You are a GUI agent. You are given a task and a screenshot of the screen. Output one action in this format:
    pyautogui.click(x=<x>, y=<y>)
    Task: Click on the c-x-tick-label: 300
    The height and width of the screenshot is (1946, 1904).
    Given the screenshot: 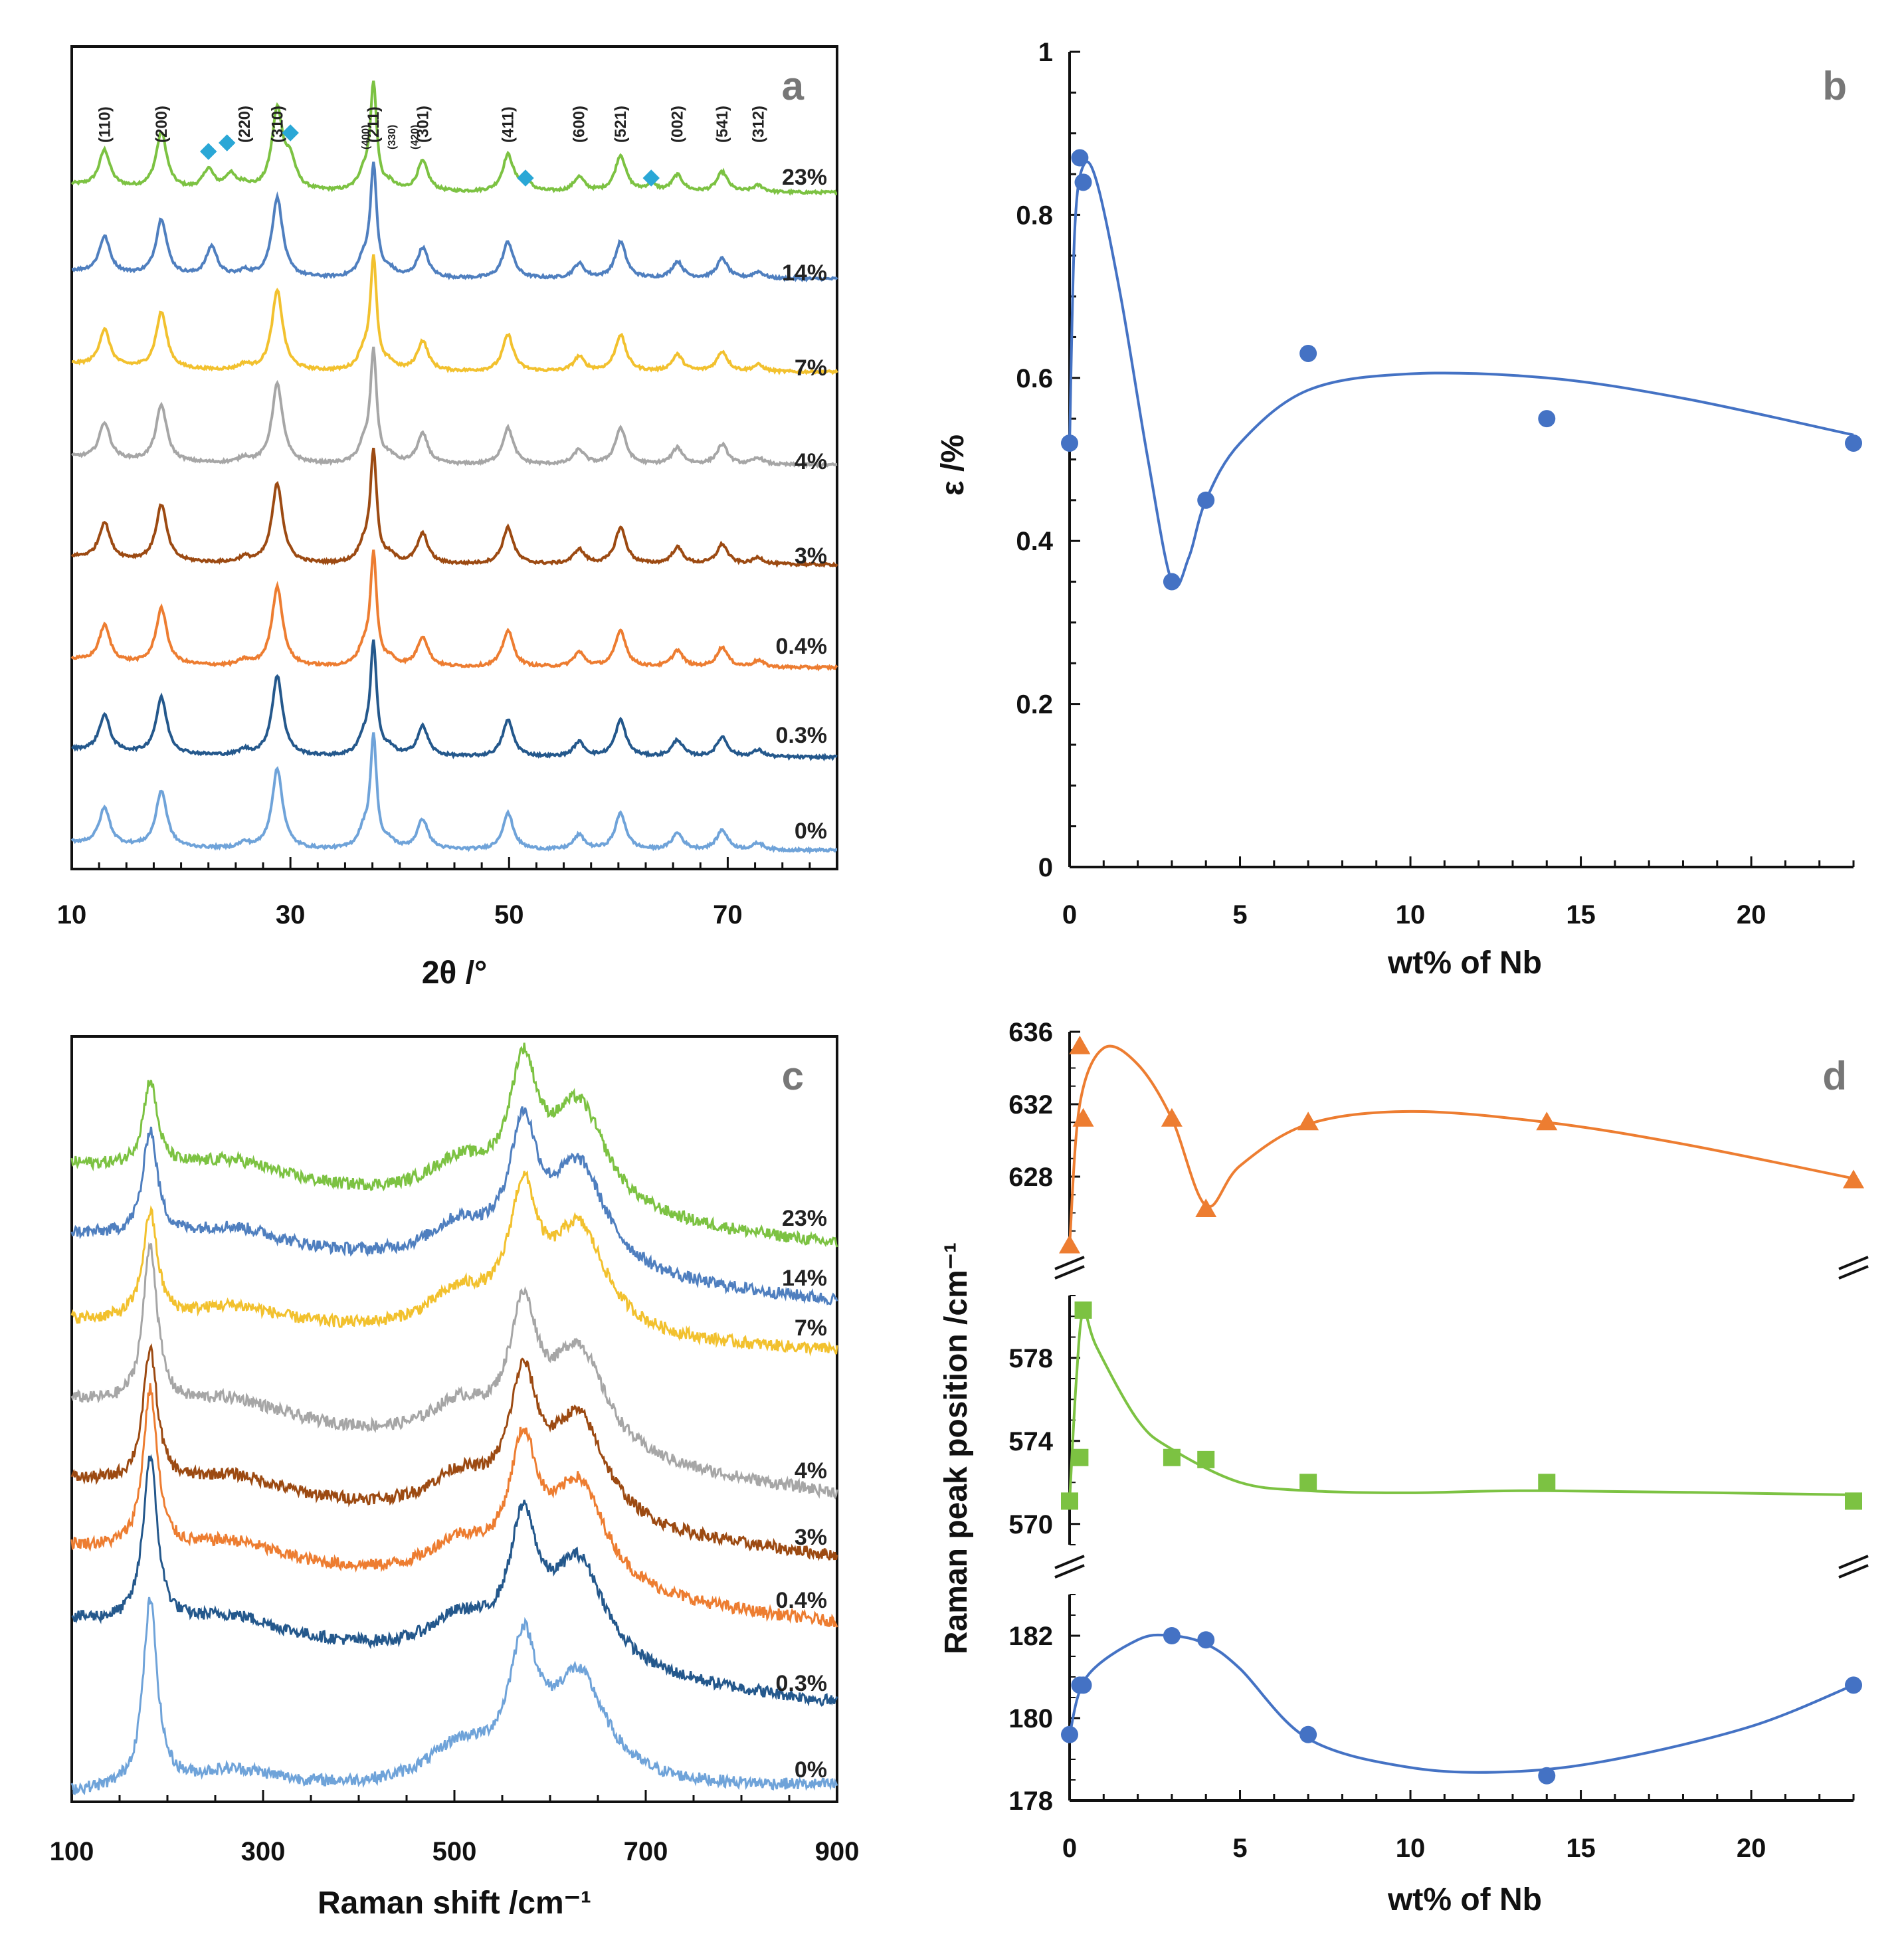 What is the action you would take?
    pyautogui.click(x=263, y=1851)
    